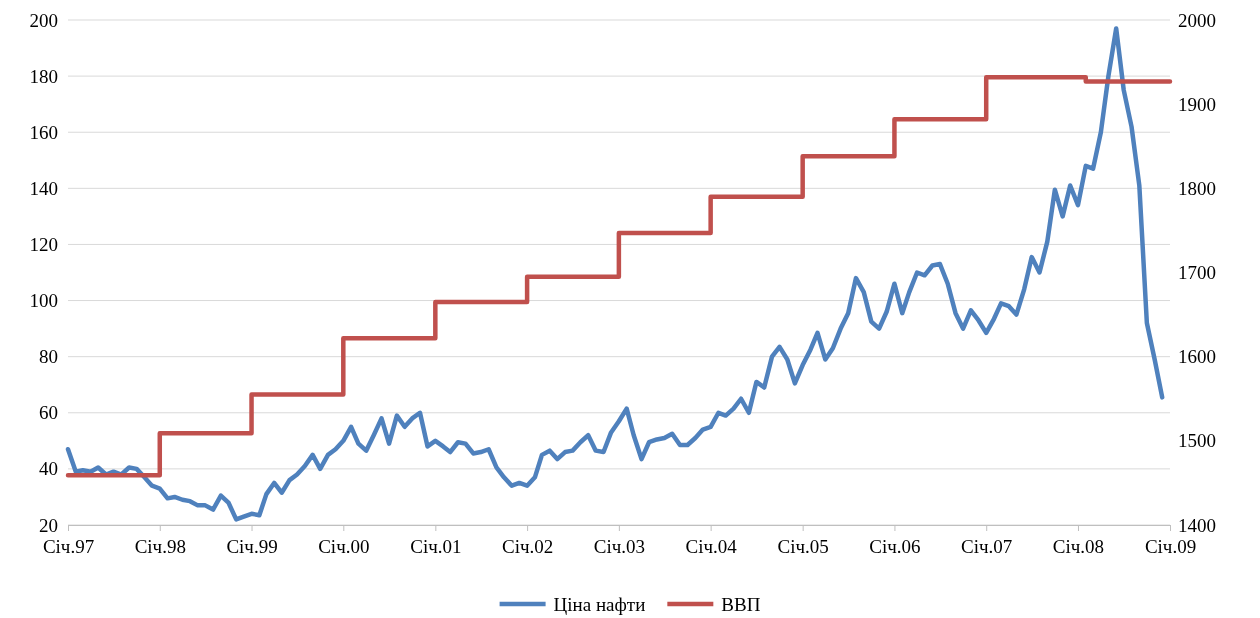 This screenshot has height=618, width=1260. I want to click on x-tick-label: Січ.06, so click(895, 546).